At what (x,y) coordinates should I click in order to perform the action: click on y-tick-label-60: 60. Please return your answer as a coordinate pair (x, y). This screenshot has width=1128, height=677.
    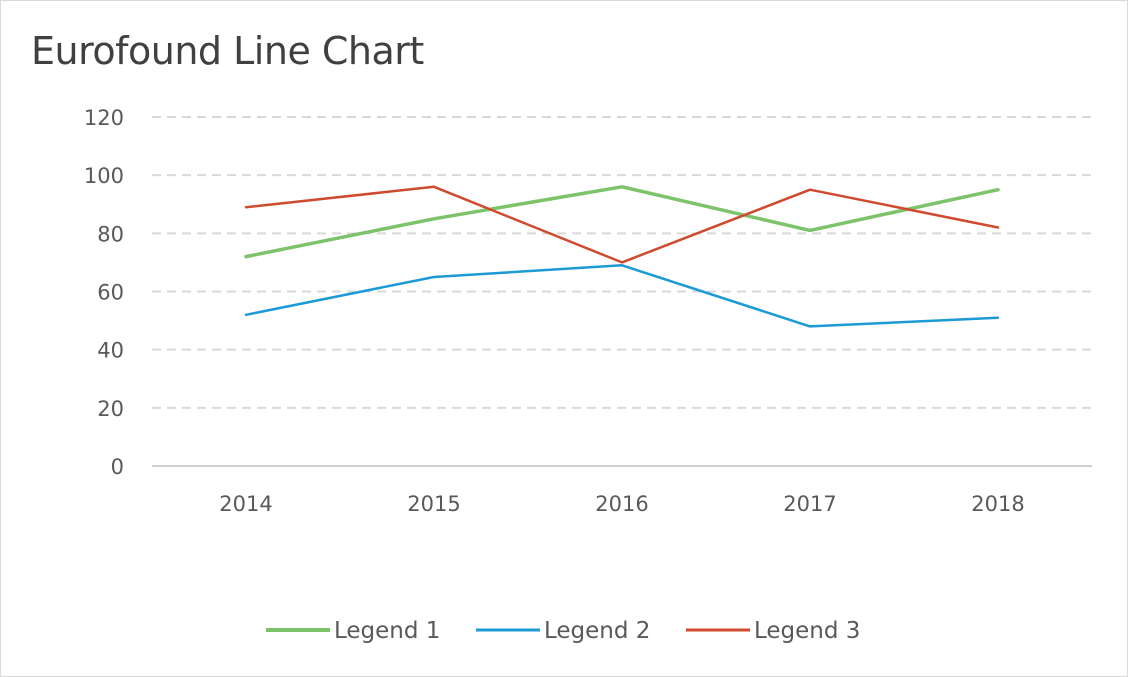
    Looking at the image, I should click on (110, 293).